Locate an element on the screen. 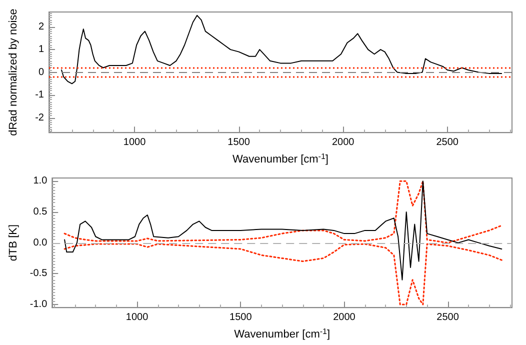  y-tick-label: 0 is located at coordinates (41, 72).